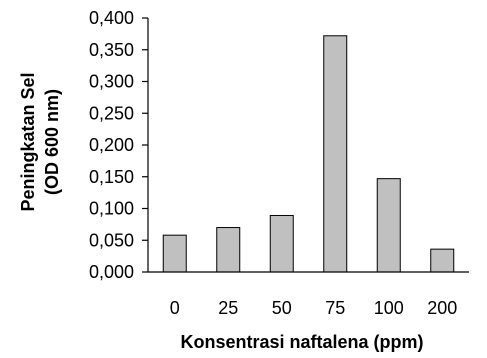 This screenshot has height=358, width=487. I want to click on x-axis-ticks: 0 25 50 75 100 200, so click(314, 308).